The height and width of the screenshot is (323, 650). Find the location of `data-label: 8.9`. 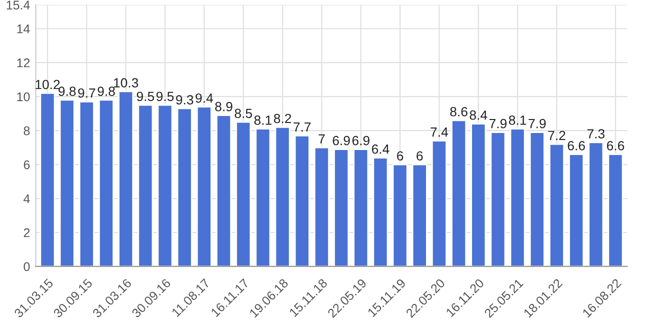

data-label: 8.9 is located at coordinates (223, 107).